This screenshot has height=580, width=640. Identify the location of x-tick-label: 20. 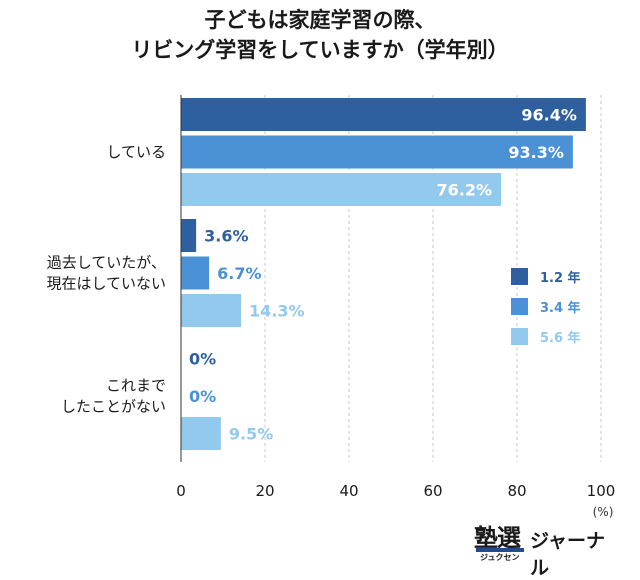
(264, 491).